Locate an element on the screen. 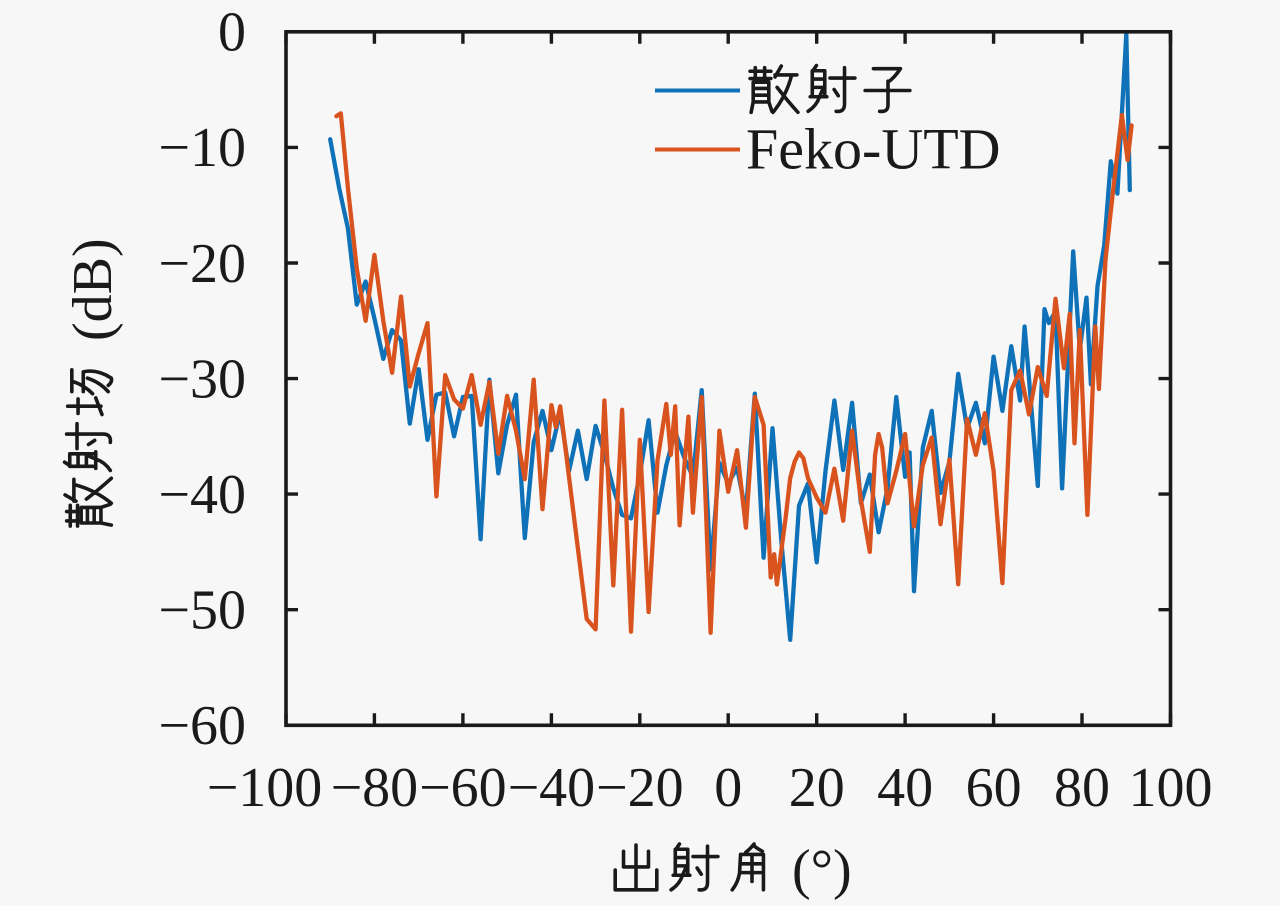 This screenshot has height=906, width=1280. svg-text: −50 is located at coordinates (202, 611).